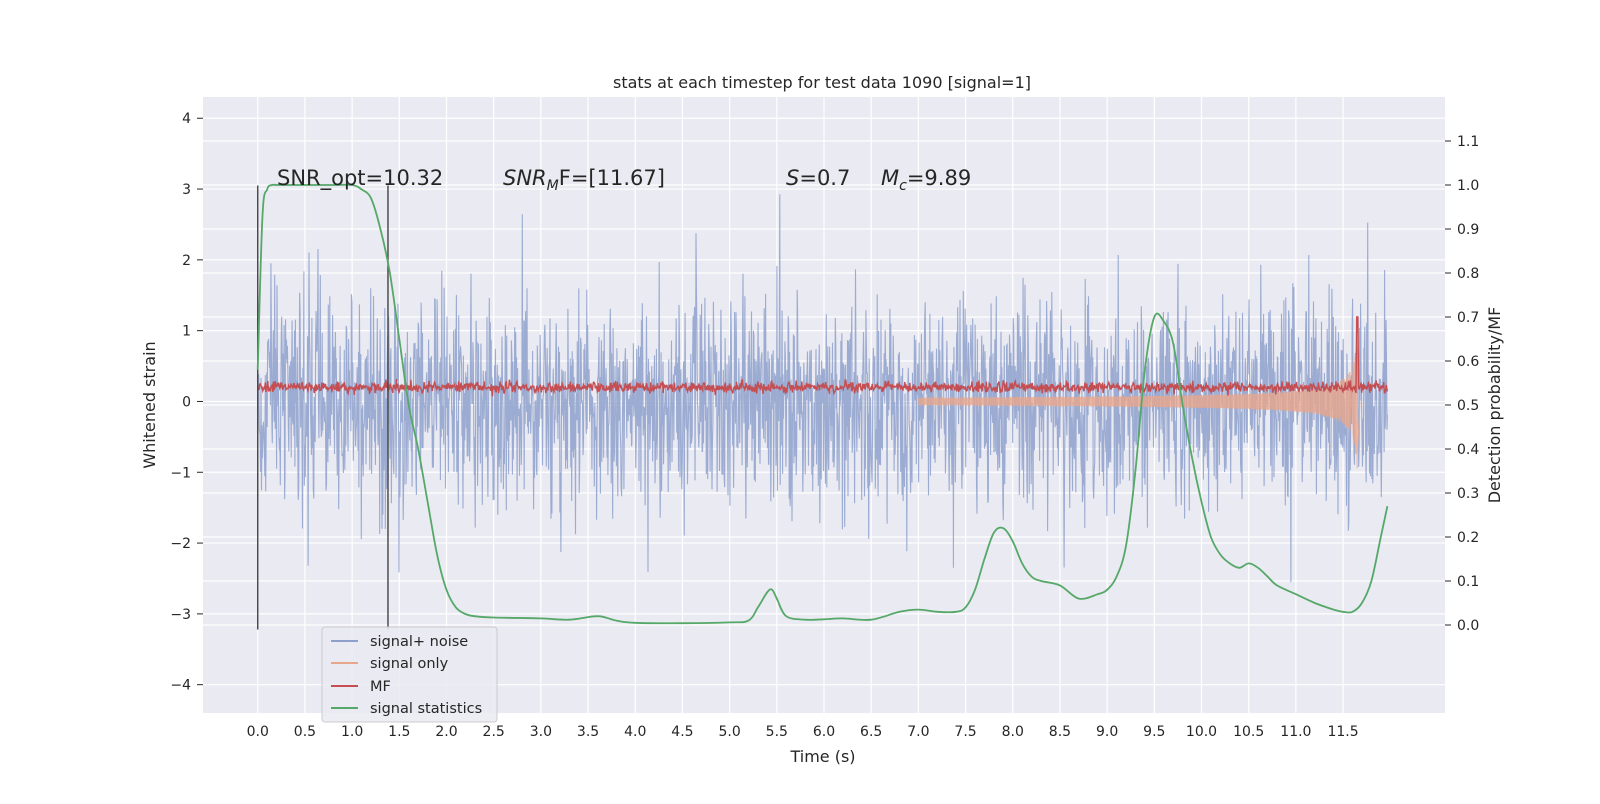 The height and width of the screenshot is (804, 1600). What do you see at coordinates (777, 732) in the screenshot?
I see `x-tick-label-11: 5.5` at bounding box center [777, 732].